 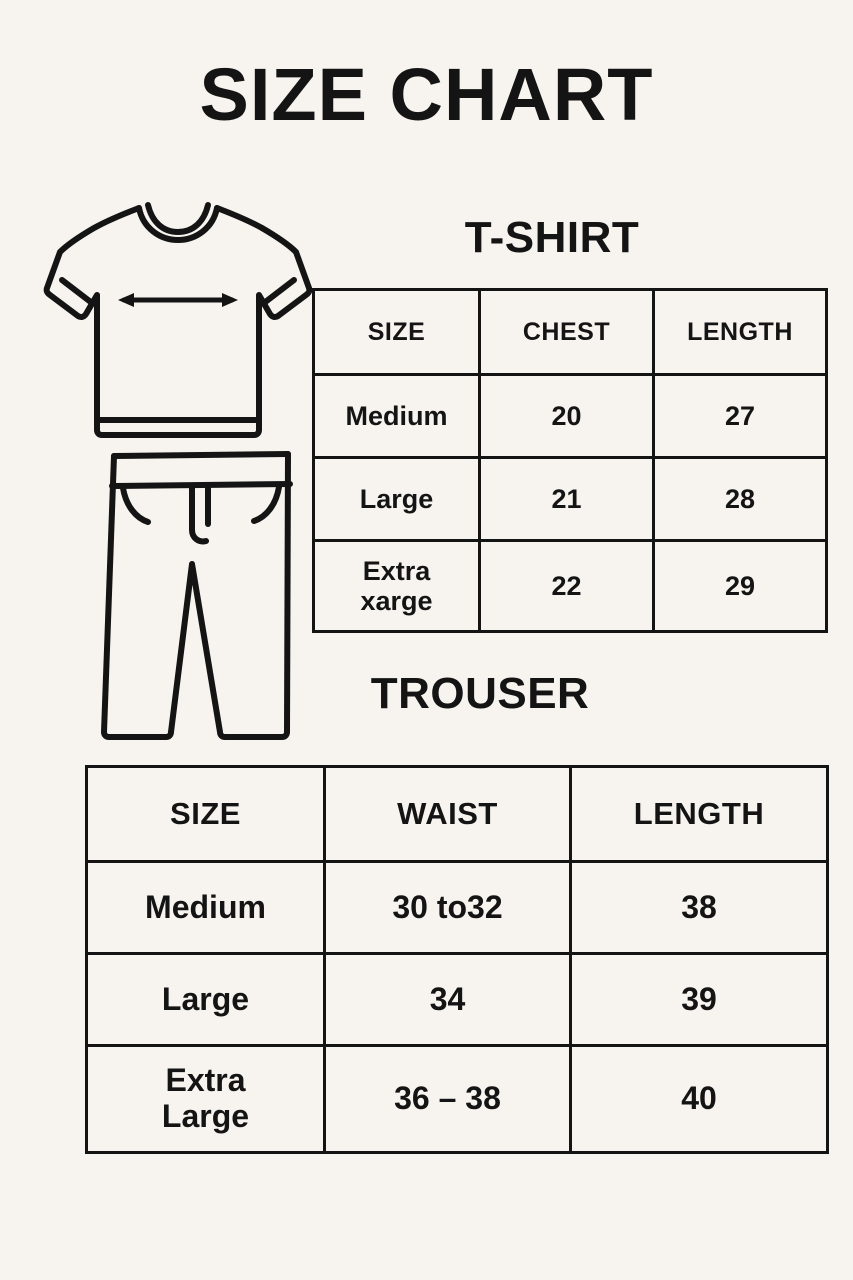 I want to click on cell-length: 38, so click(x=699, y=907).